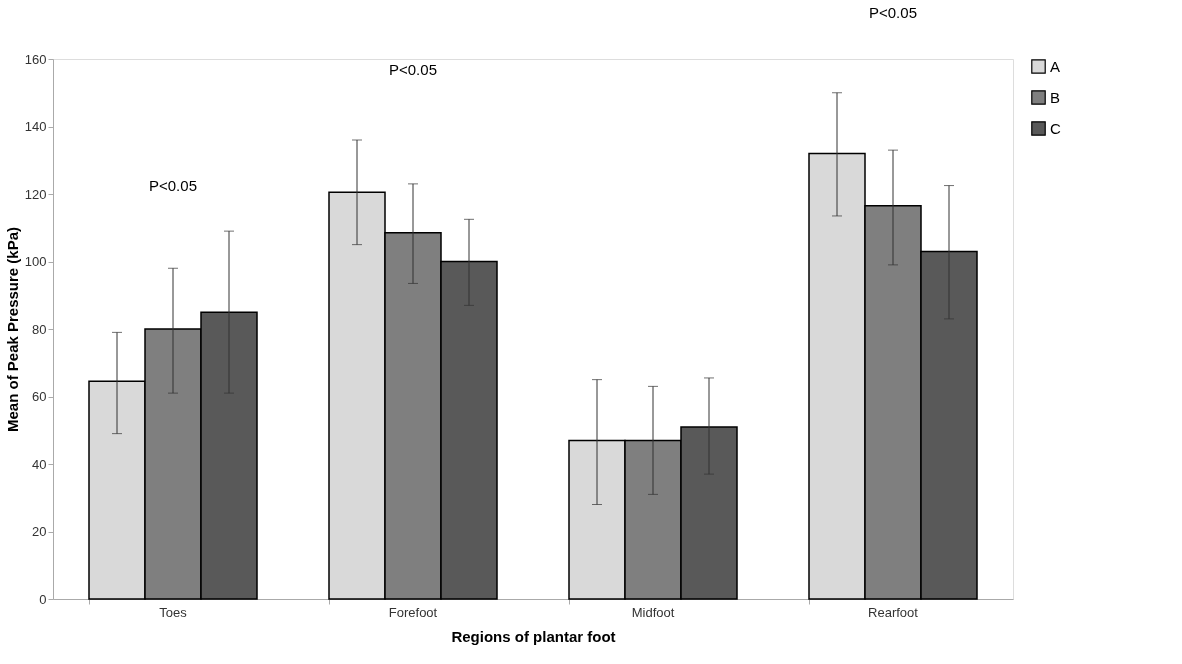 The height and width of the screenshot is (664, 1182). I want to click on y-tick-label: 140, so click(35, 126).